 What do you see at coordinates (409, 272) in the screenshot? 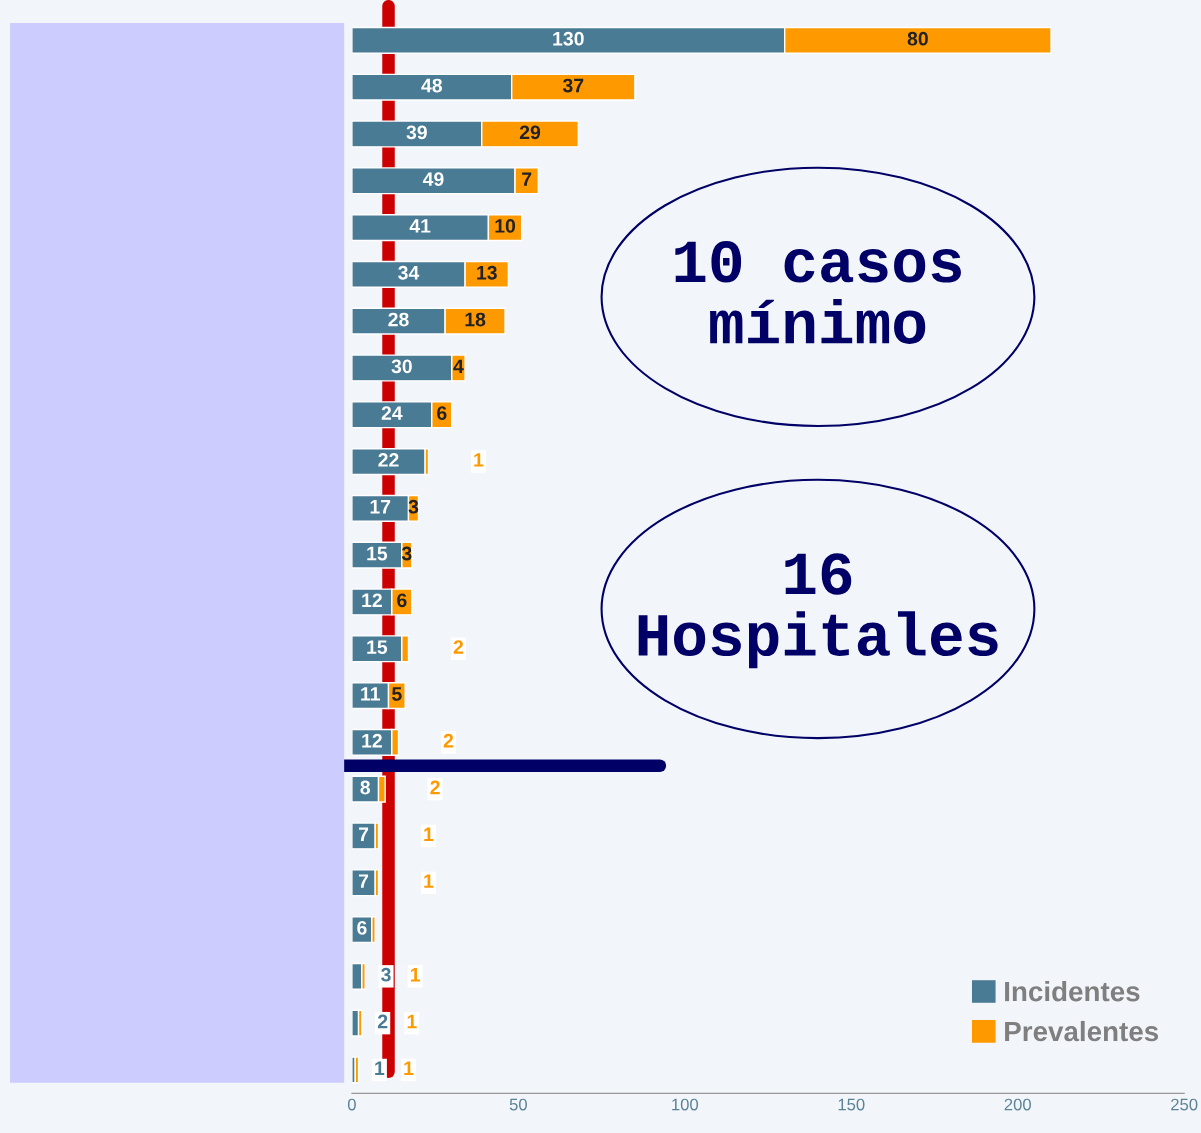
I see `data-label: 34` at bounding box center [409, 272].